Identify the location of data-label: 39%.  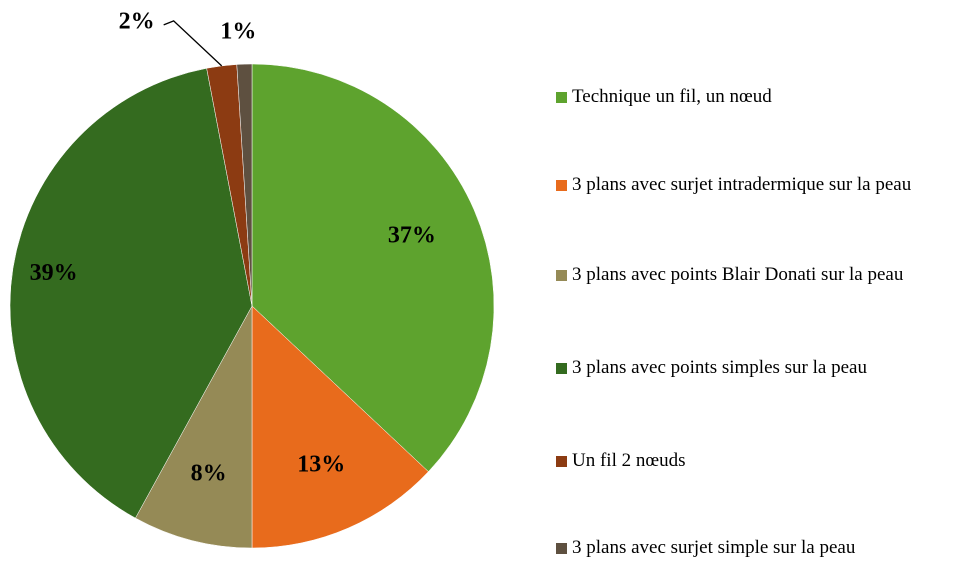
(54, 273).